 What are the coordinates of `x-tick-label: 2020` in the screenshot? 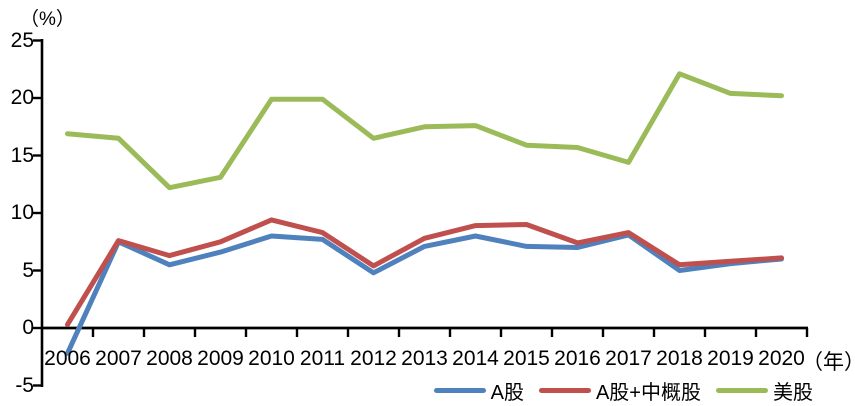 It's located at (781, 358).